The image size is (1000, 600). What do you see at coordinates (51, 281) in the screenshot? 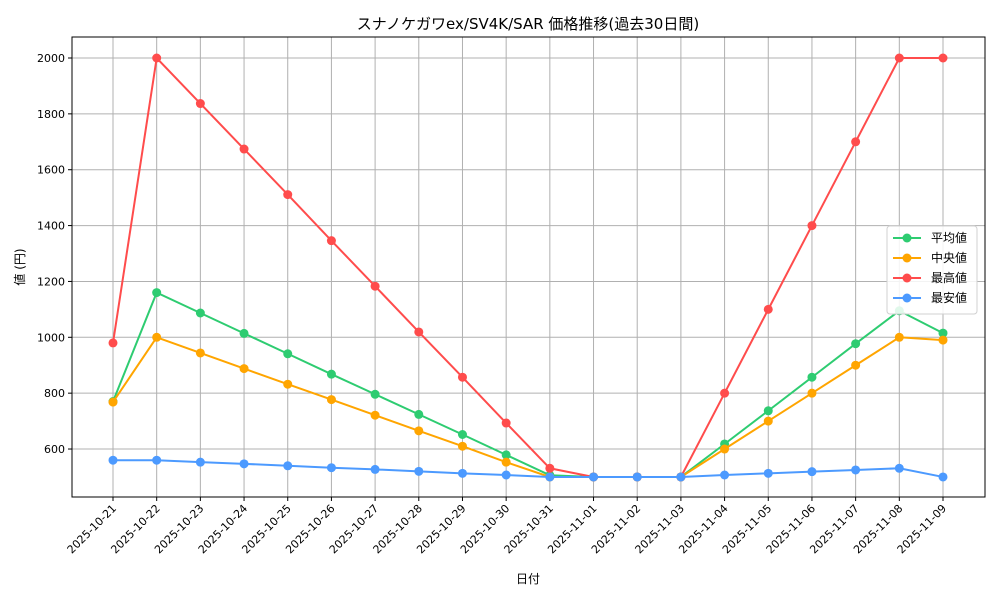
I see `y-tick-label: 1200` at bounding box center [51, 281].